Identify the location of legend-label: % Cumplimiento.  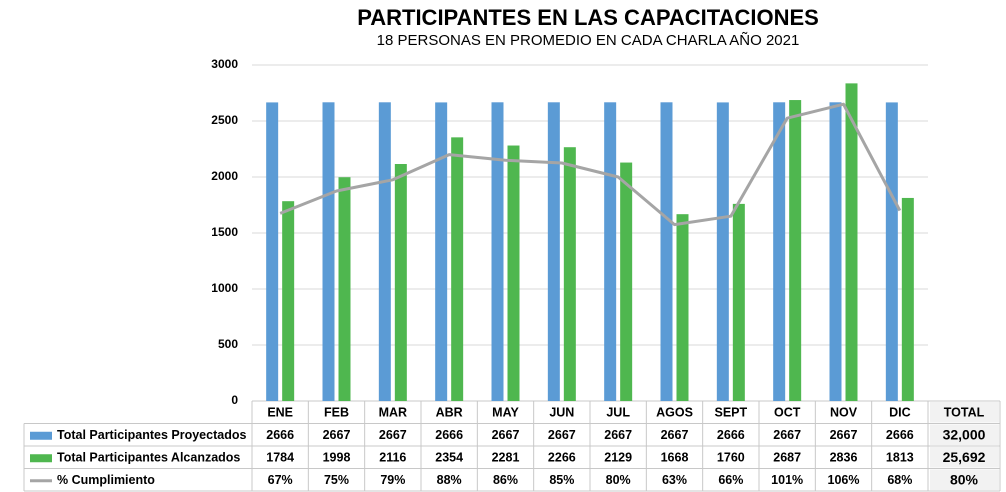
(106, 480).